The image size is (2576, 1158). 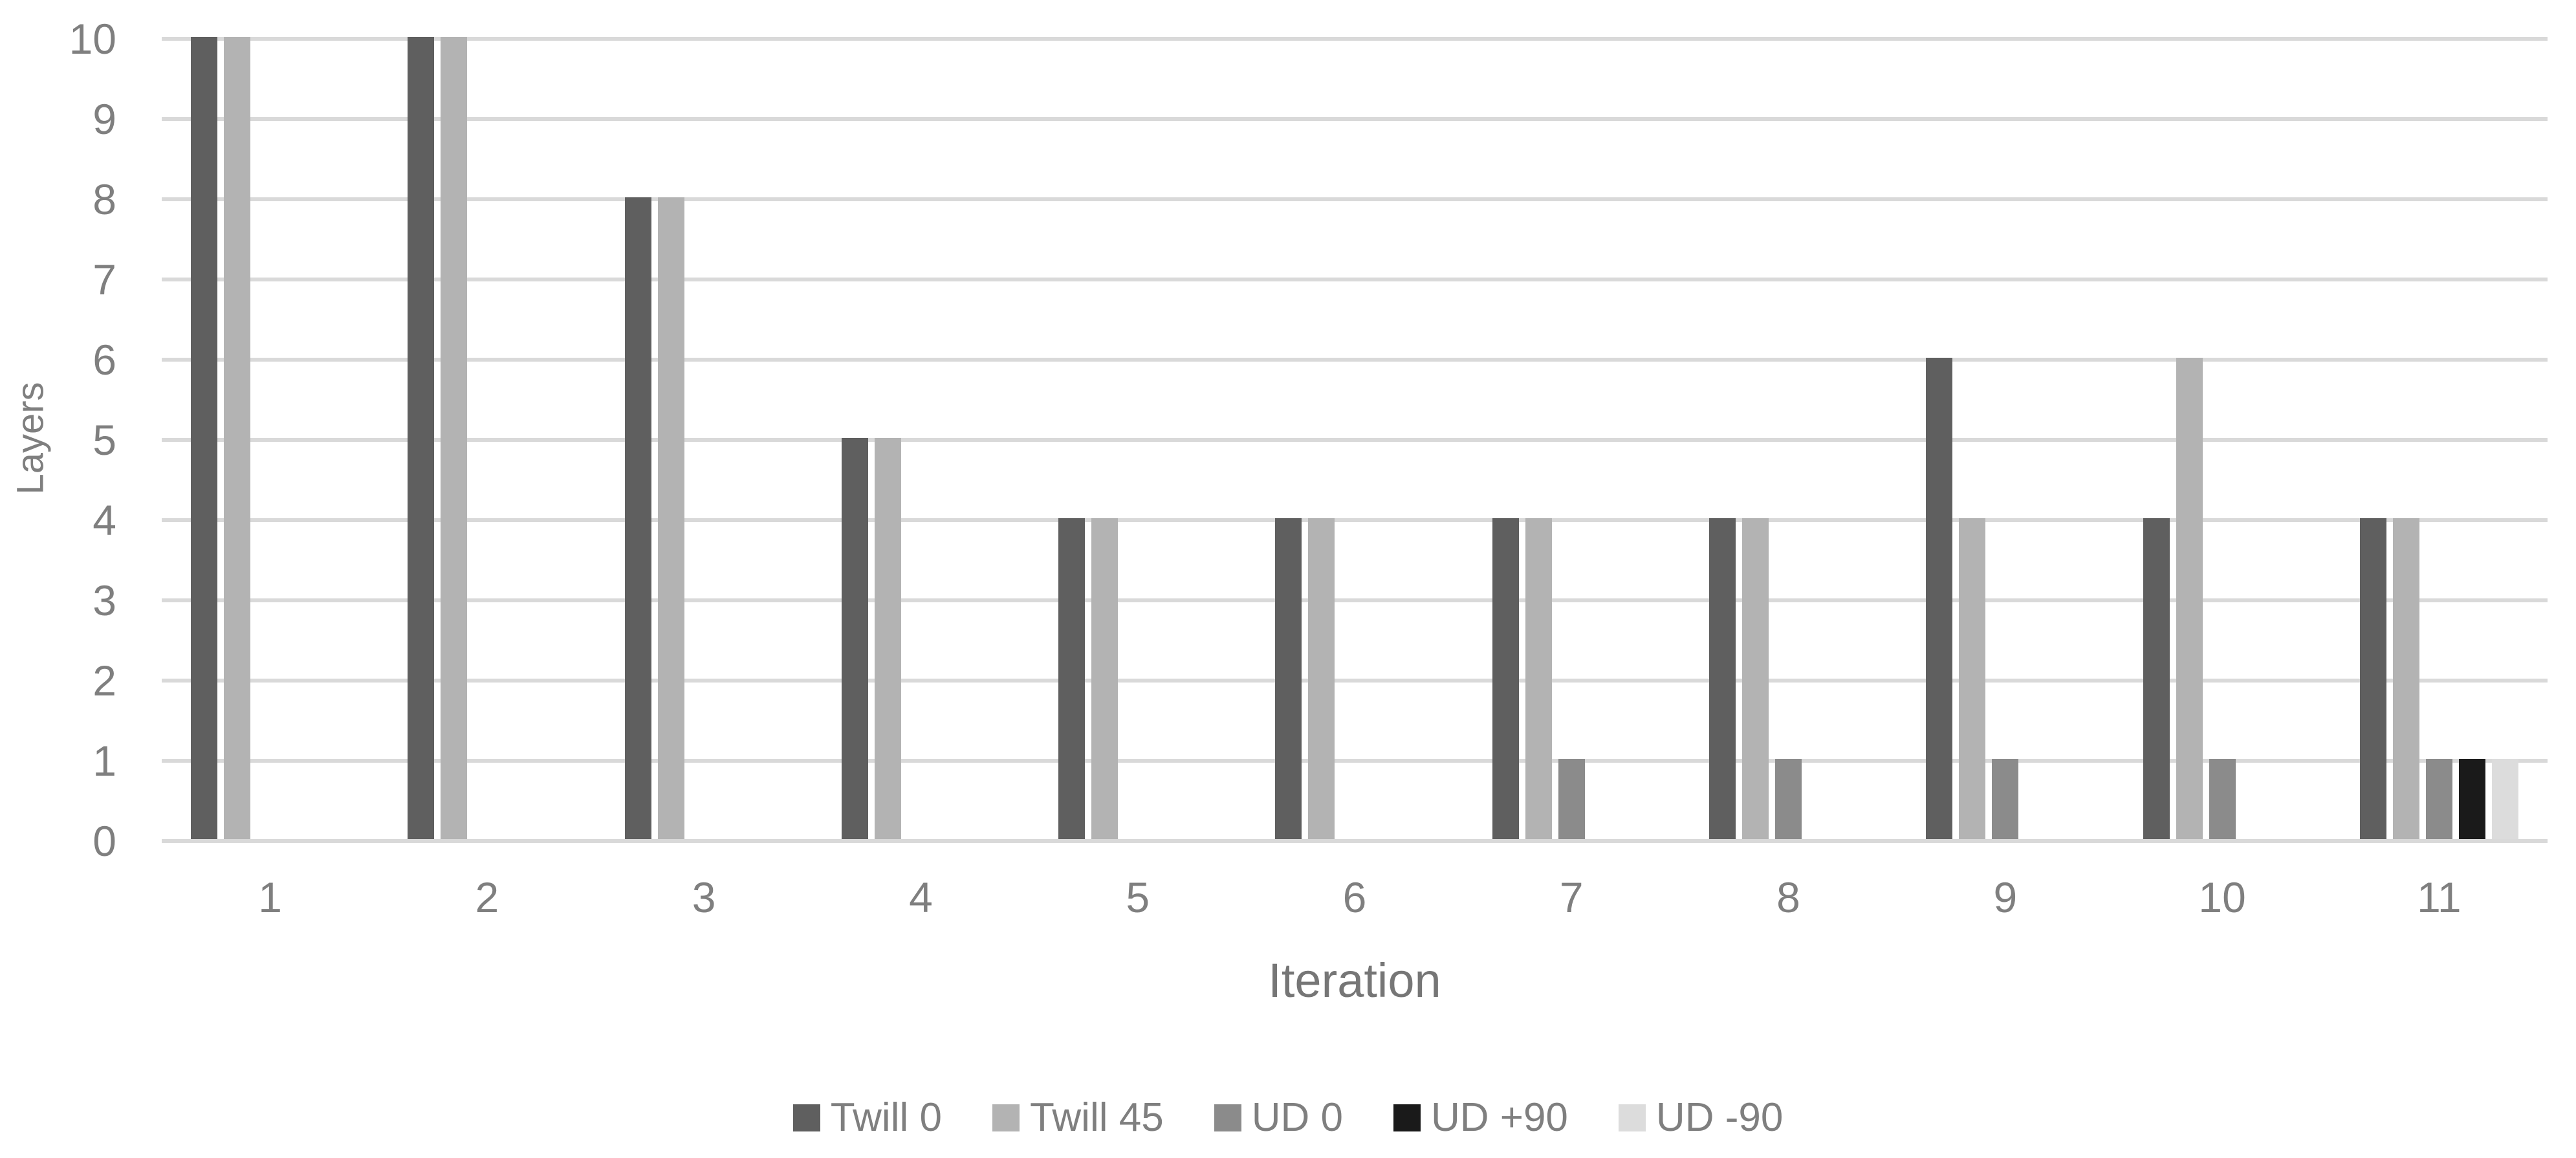 What do you see at coordinates (270, 897) in the screenshot?
I see `x-tick-label-1: 1` at bounding box center [270, 897].